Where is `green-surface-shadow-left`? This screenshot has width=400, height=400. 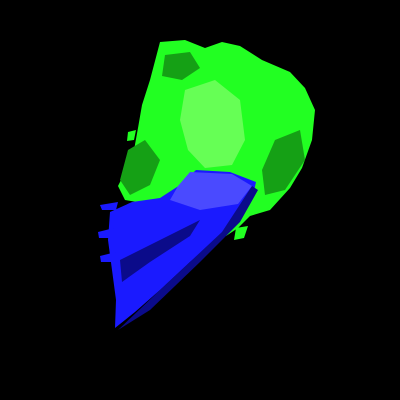 green-surface-shadow-left is located at coordinates (140, 167).